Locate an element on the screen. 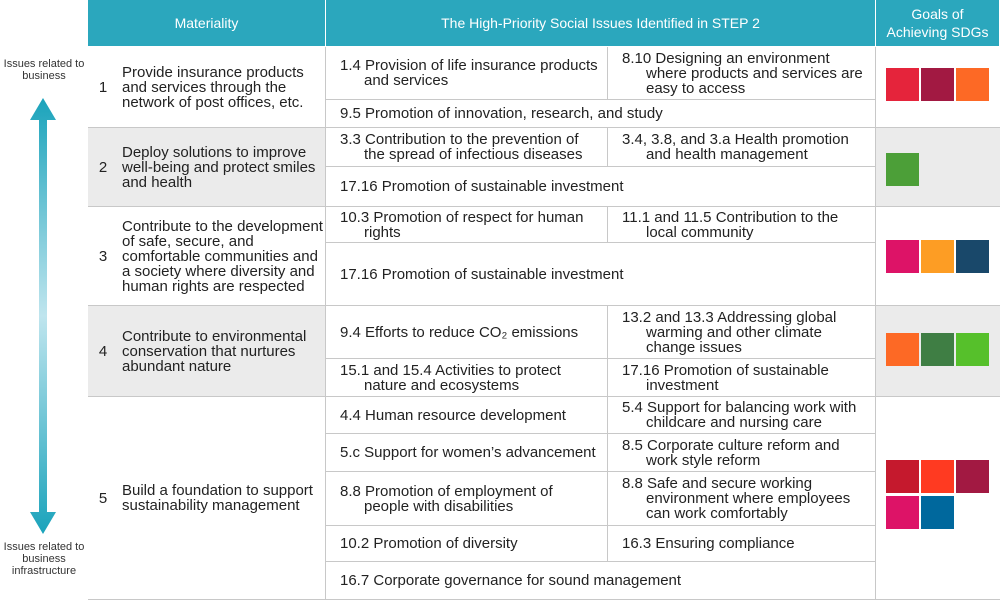 The width and height of the screenshot is (1000, 600). row-number-text: 3 is located at coordinates (103, 256).